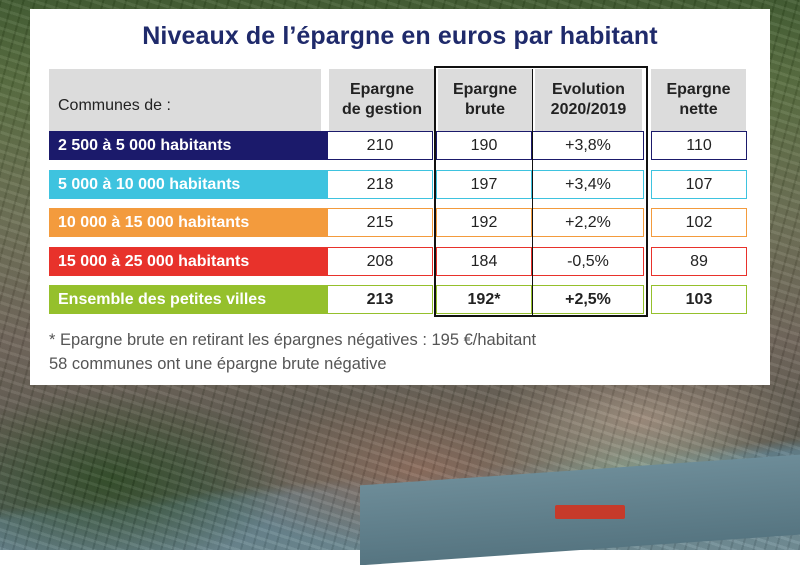 The image size is (800, 565). What do you see at coordinates (588, 184) in the screenshot?
I see `cell-evolution: +3,4%` at bounding box center [588, 184].